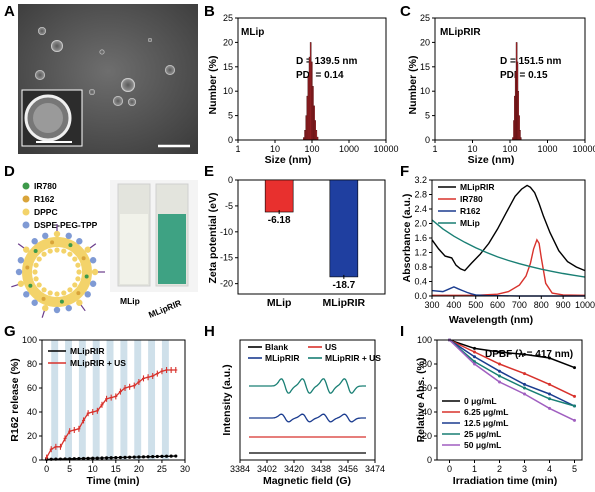 The image size is (595, 492). What do you see at coordinates (427, 364) in the screenshot?
I see `chart-i-y-tick-label: 80` at bounding box center [427, 364].